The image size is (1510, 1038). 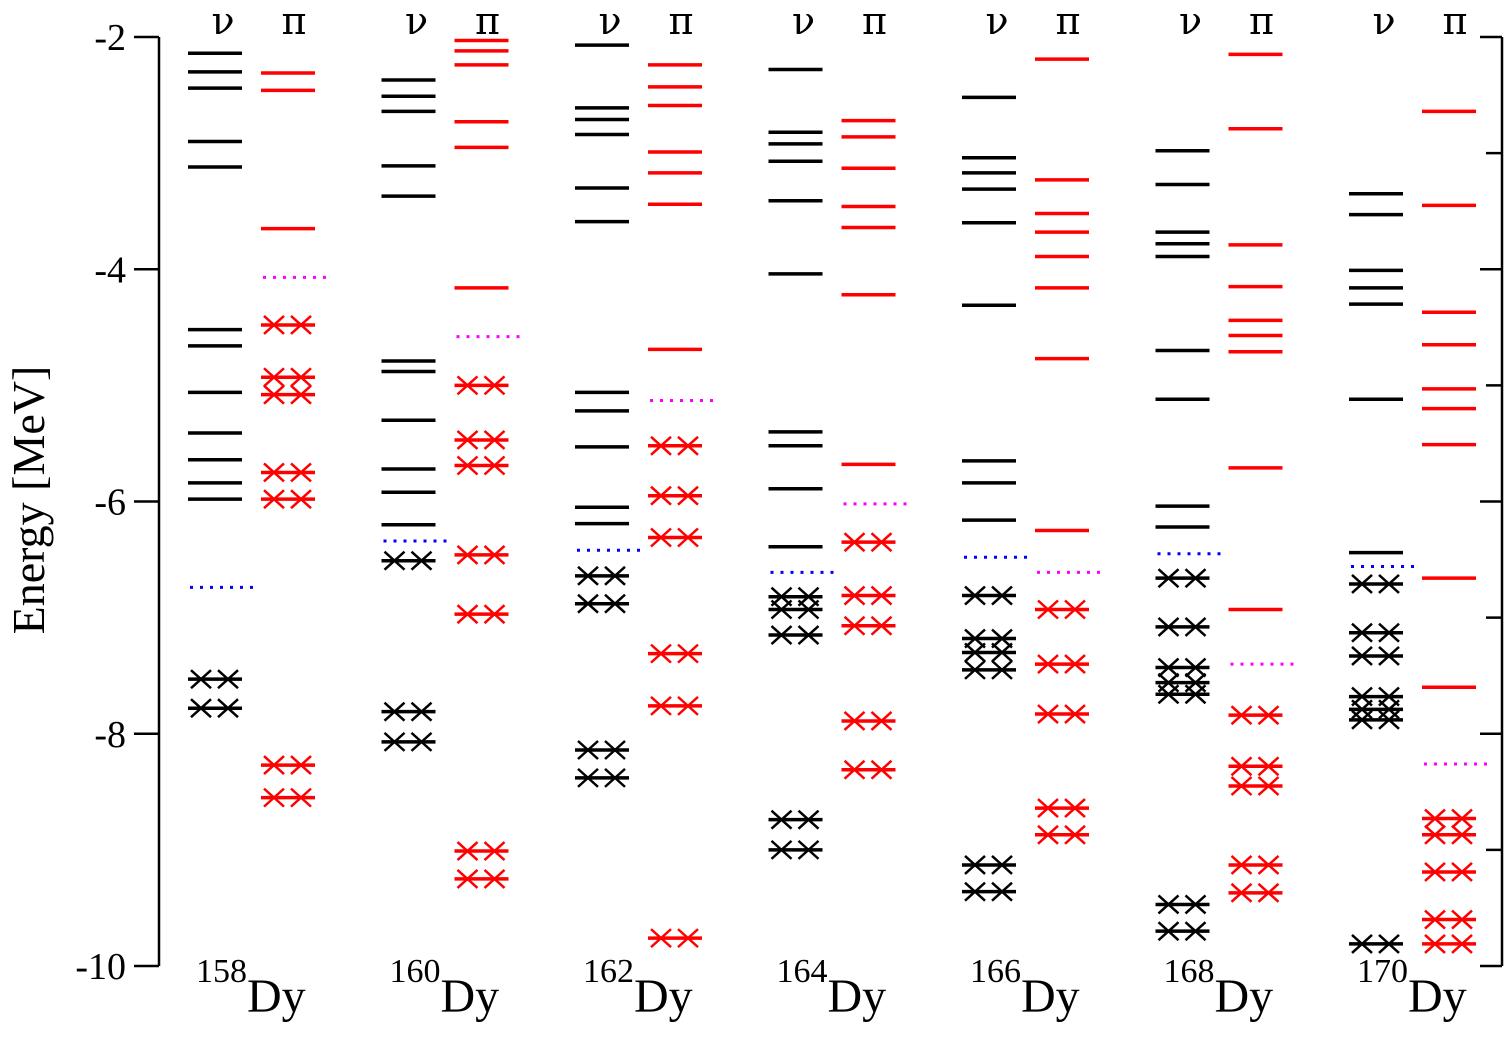 What do you see at coordinates (802, 971) in the screenshot?
I see `isotope-mass: 164` at bounding box center [802, 971].